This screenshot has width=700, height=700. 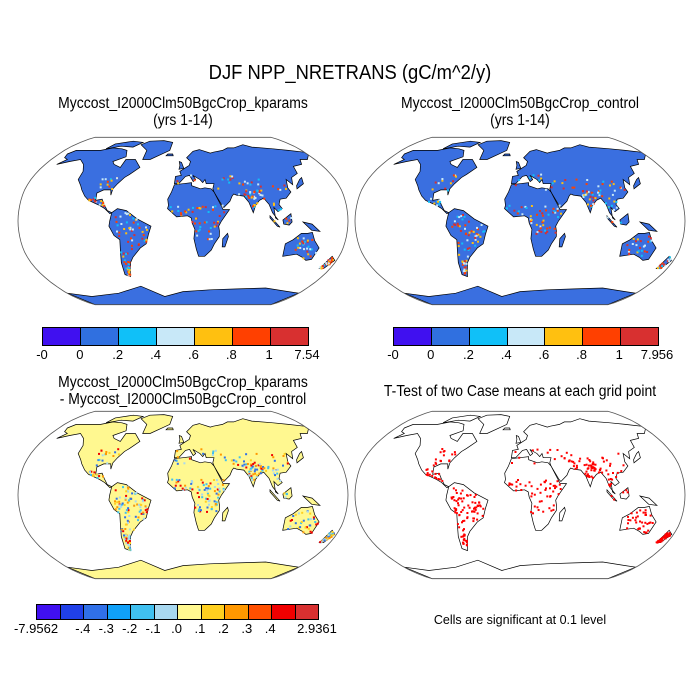 I want to click on landmass-canadian-islands, so click(x=125, y=145).